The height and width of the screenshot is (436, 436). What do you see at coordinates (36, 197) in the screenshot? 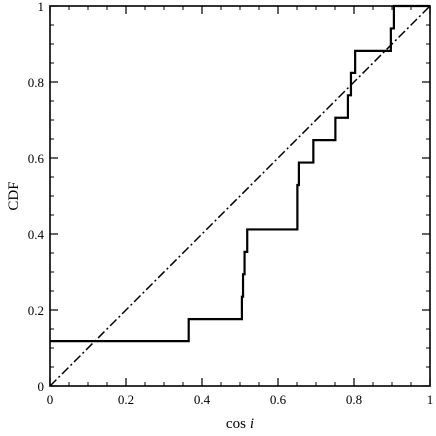
I see `y-tick-labels: 0 0.2 0.4 0.6 0.8 1` at bounding box center [36, 197].